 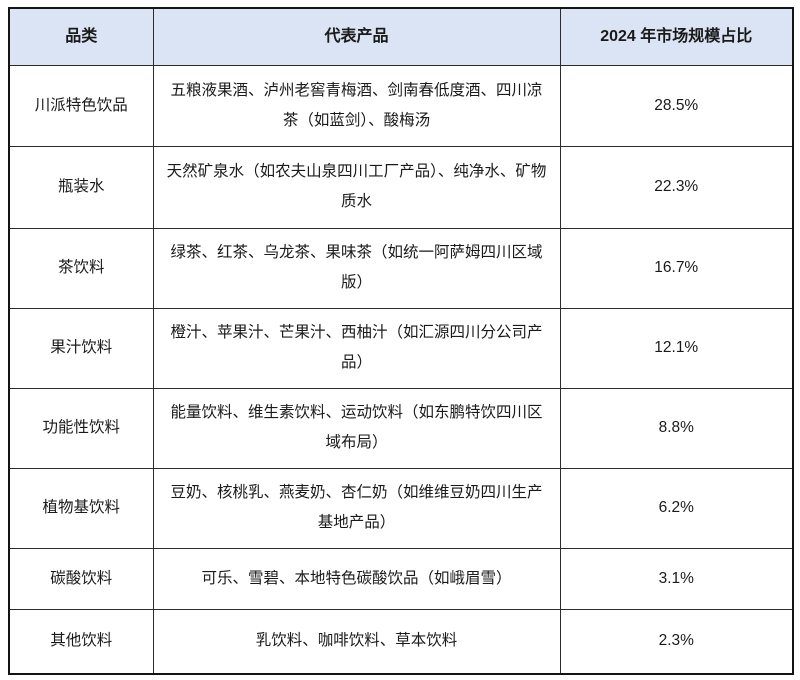 I want to click on cell-category: 其他饮料, so click(x=81, y=641).